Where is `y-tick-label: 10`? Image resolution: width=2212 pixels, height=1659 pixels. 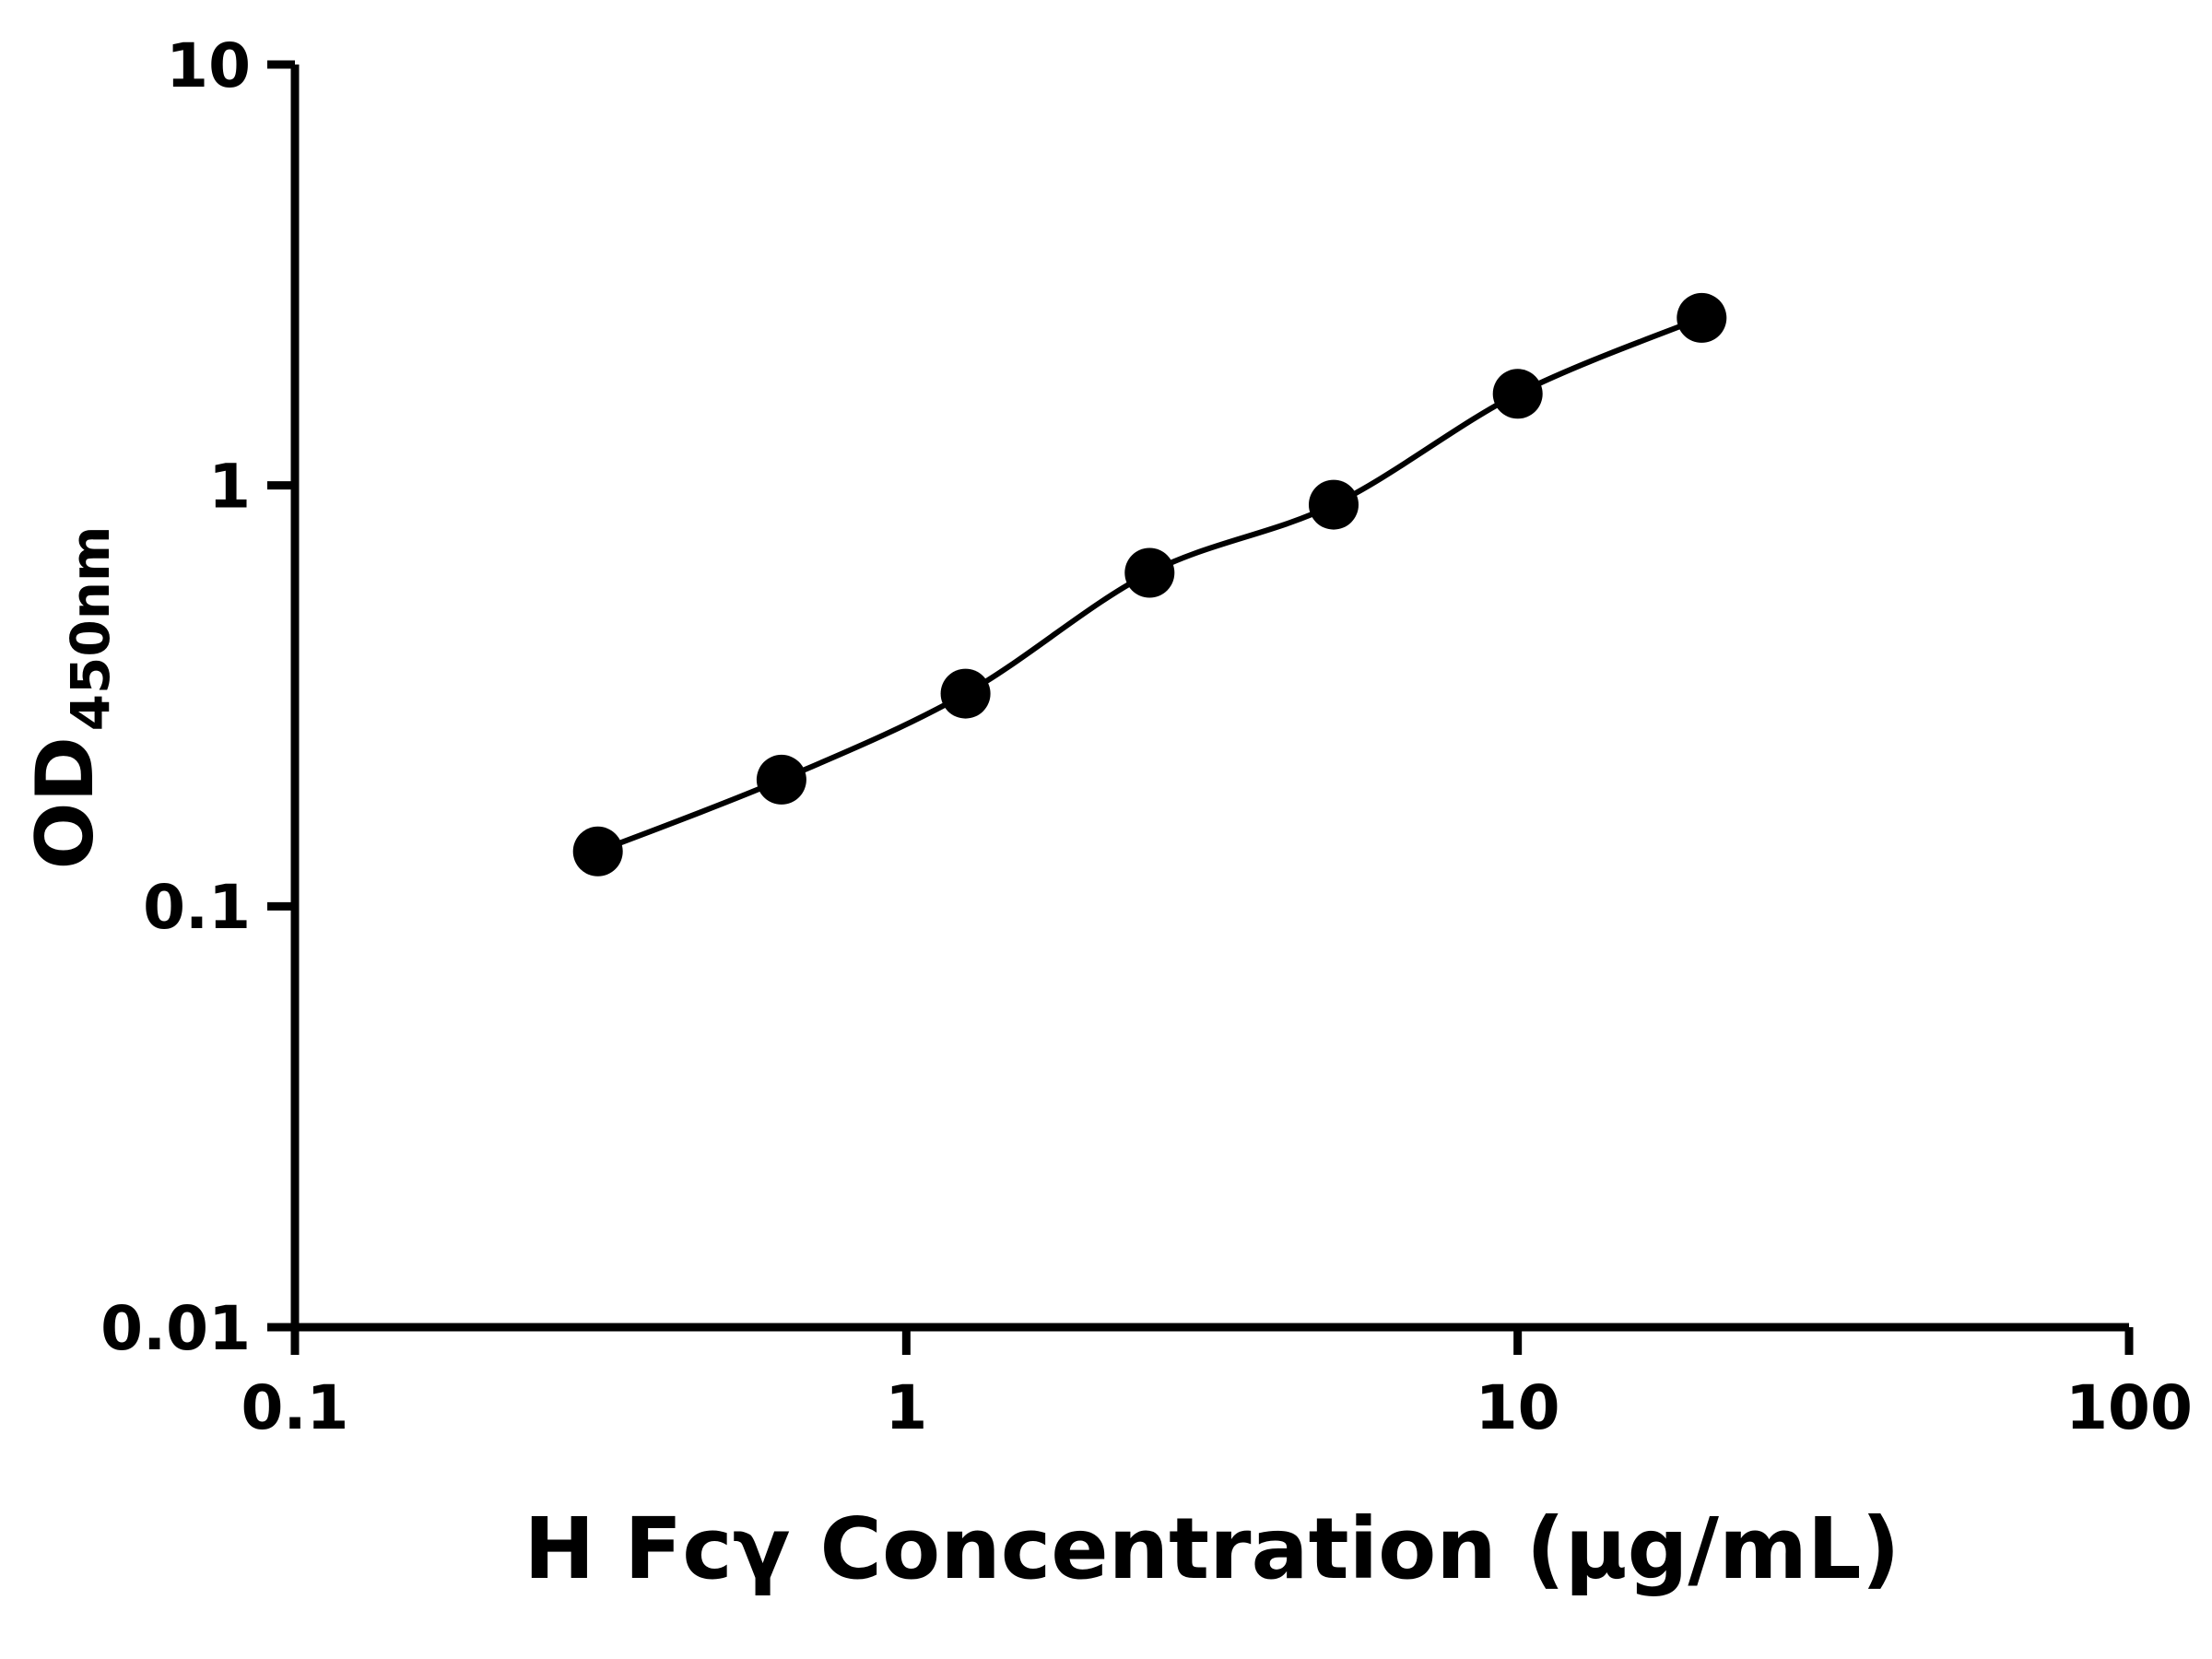
y-tick-label: 10 is located at coordinates (208, 65).